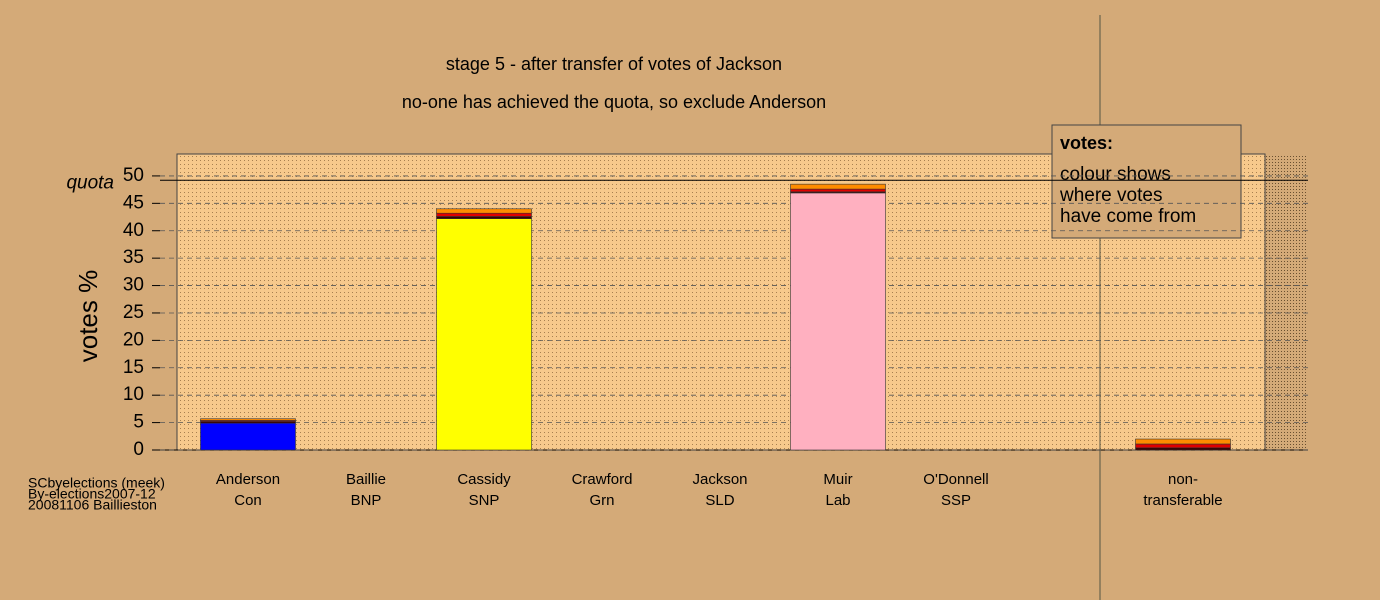  Describe the element at coordinates (96, 483) in the screenshot. I see `footnote: SCbyelections (meek)` at that location.